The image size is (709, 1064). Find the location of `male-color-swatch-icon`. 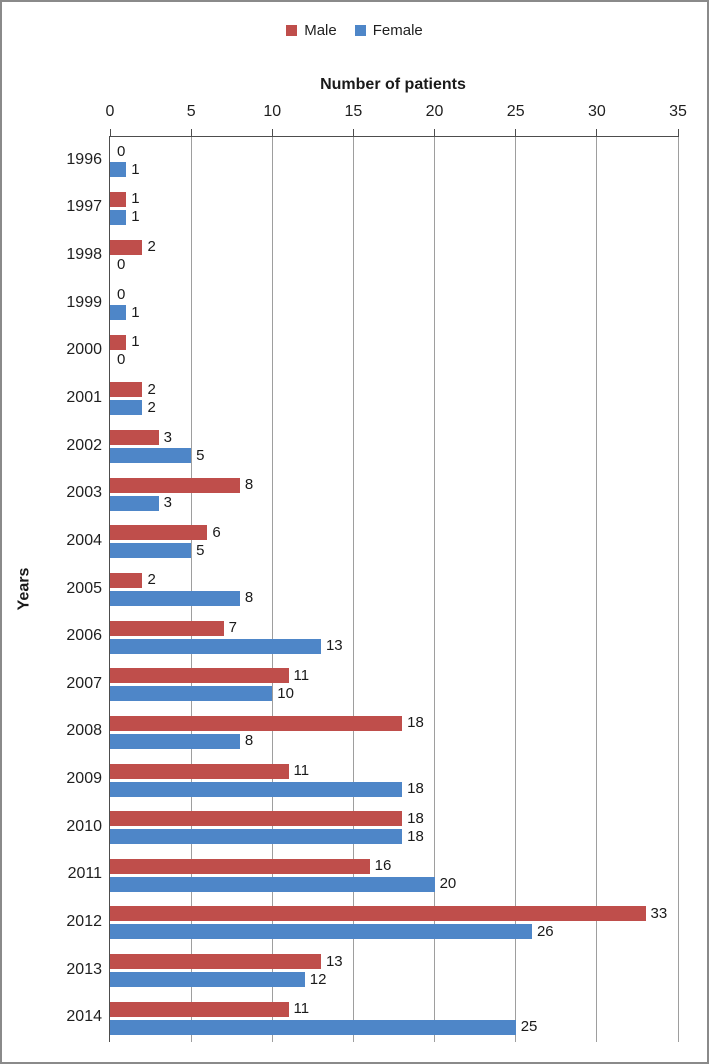

male-color-swatch-icon is located at coordinates (292, 30).